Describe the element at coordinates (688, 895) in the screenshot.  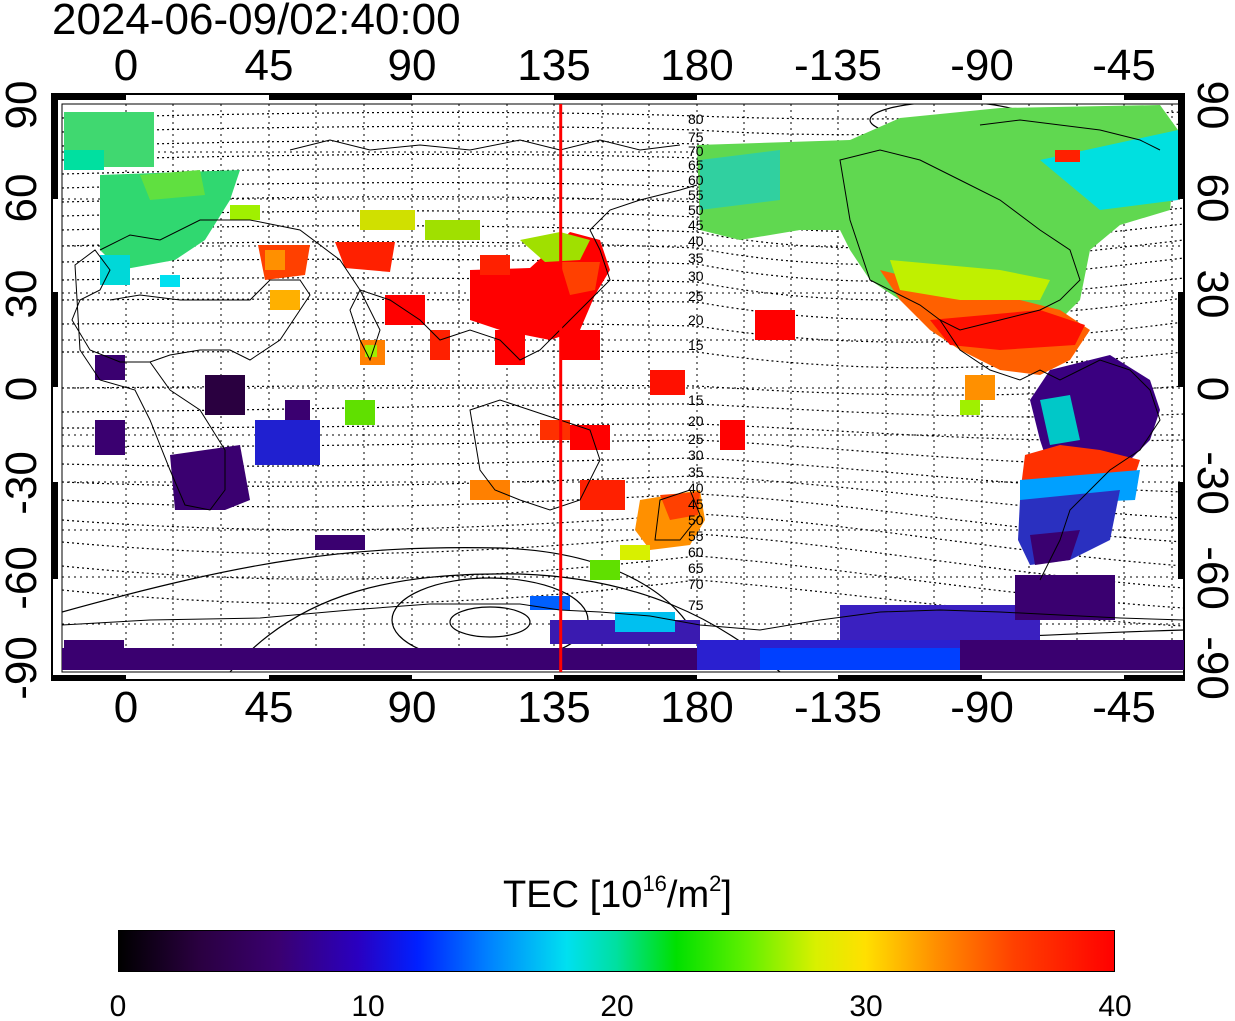
I see `colorbar-title-unit: /m` at that location.